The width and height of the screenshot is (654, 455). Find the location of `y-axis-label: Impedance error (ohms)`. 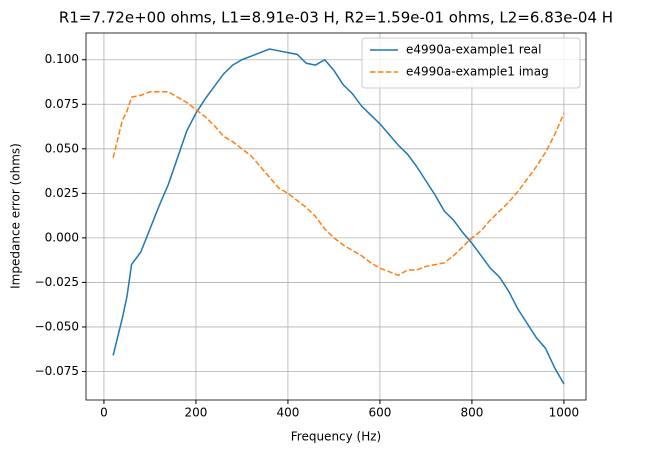

y-axis-label: Impedance error (ohms) is located at coordinates (16, 216).